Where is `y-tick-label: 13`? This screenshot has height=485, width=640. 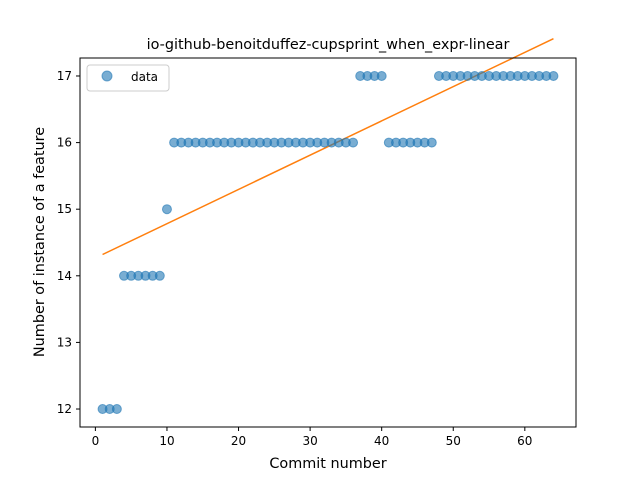 y-tick-label: 13 is located at coordinates (64, 342).